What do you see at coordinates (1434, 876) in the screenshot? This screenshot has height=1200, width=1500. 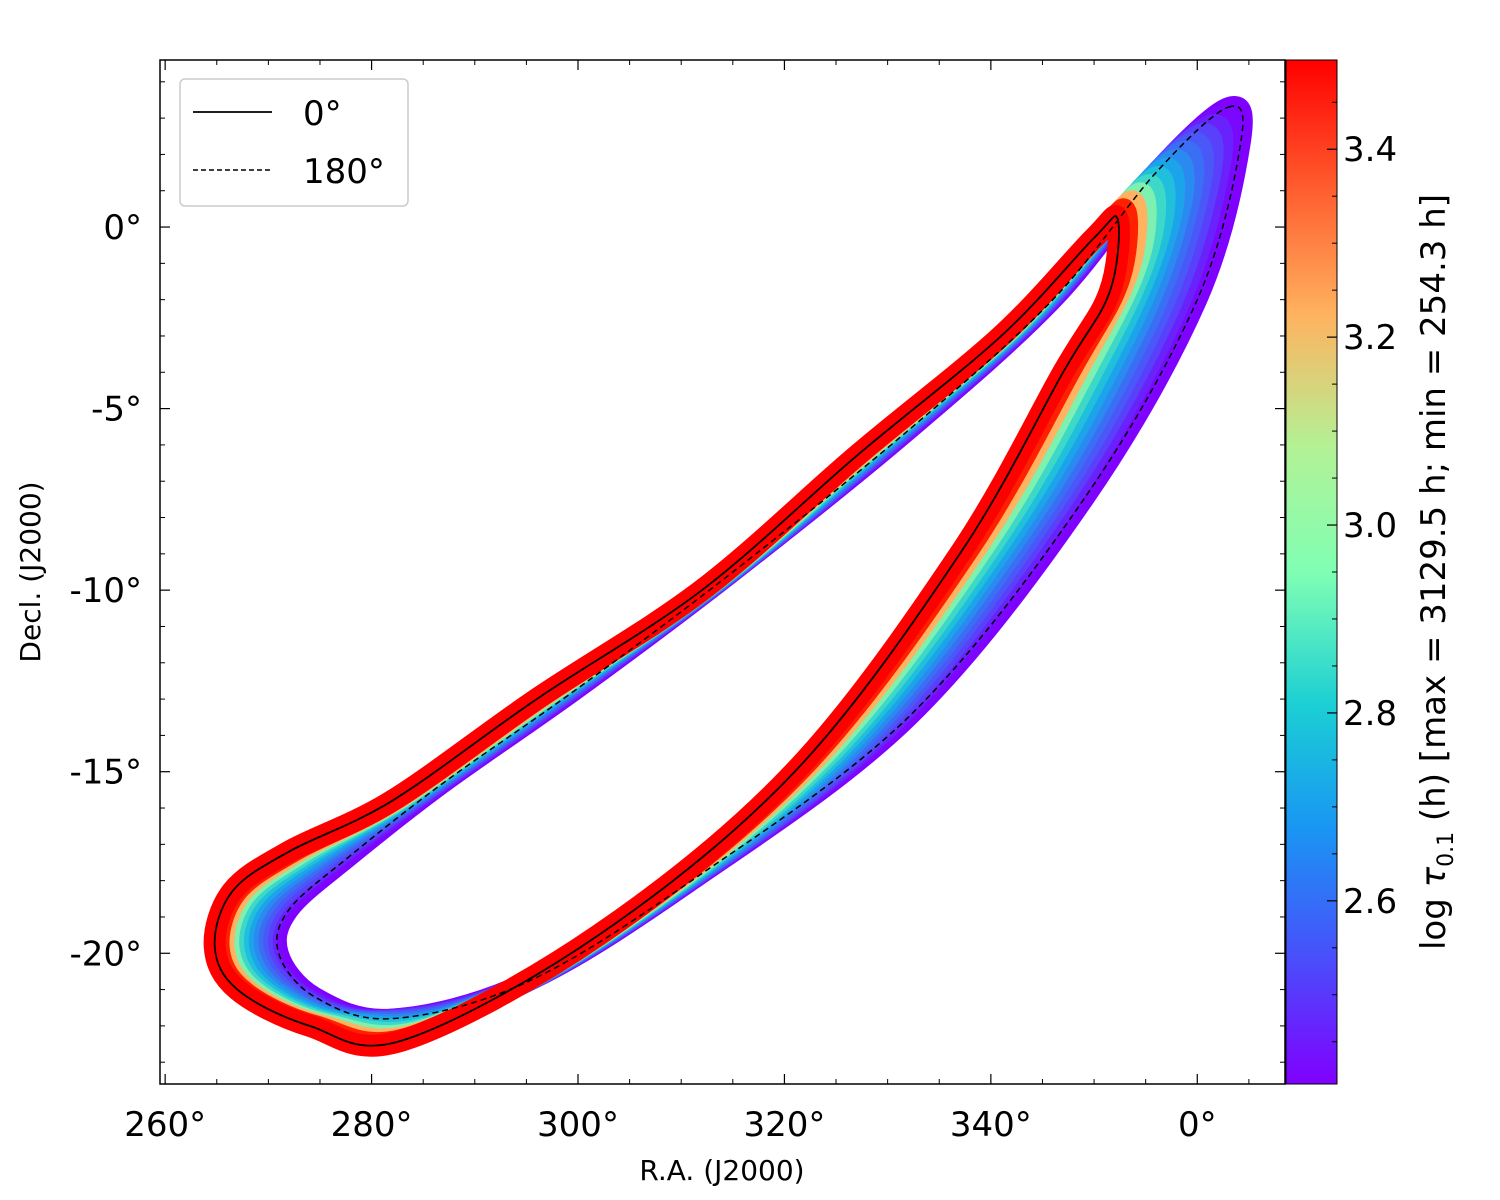 I see `colorbar-label-tau: τ` at bounding box center [1434, 876].